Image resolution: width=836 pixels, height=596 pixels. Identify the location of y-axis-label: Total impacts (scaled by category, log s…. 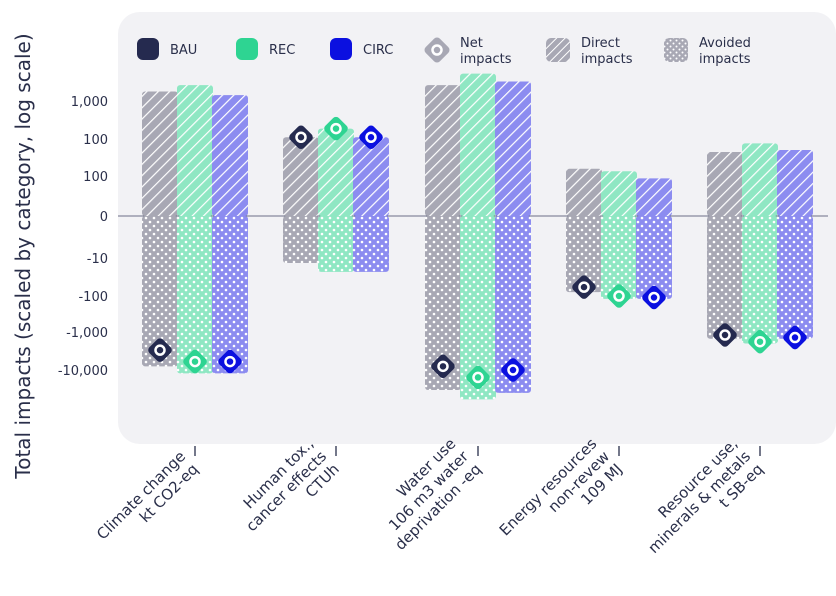
(23, 256).